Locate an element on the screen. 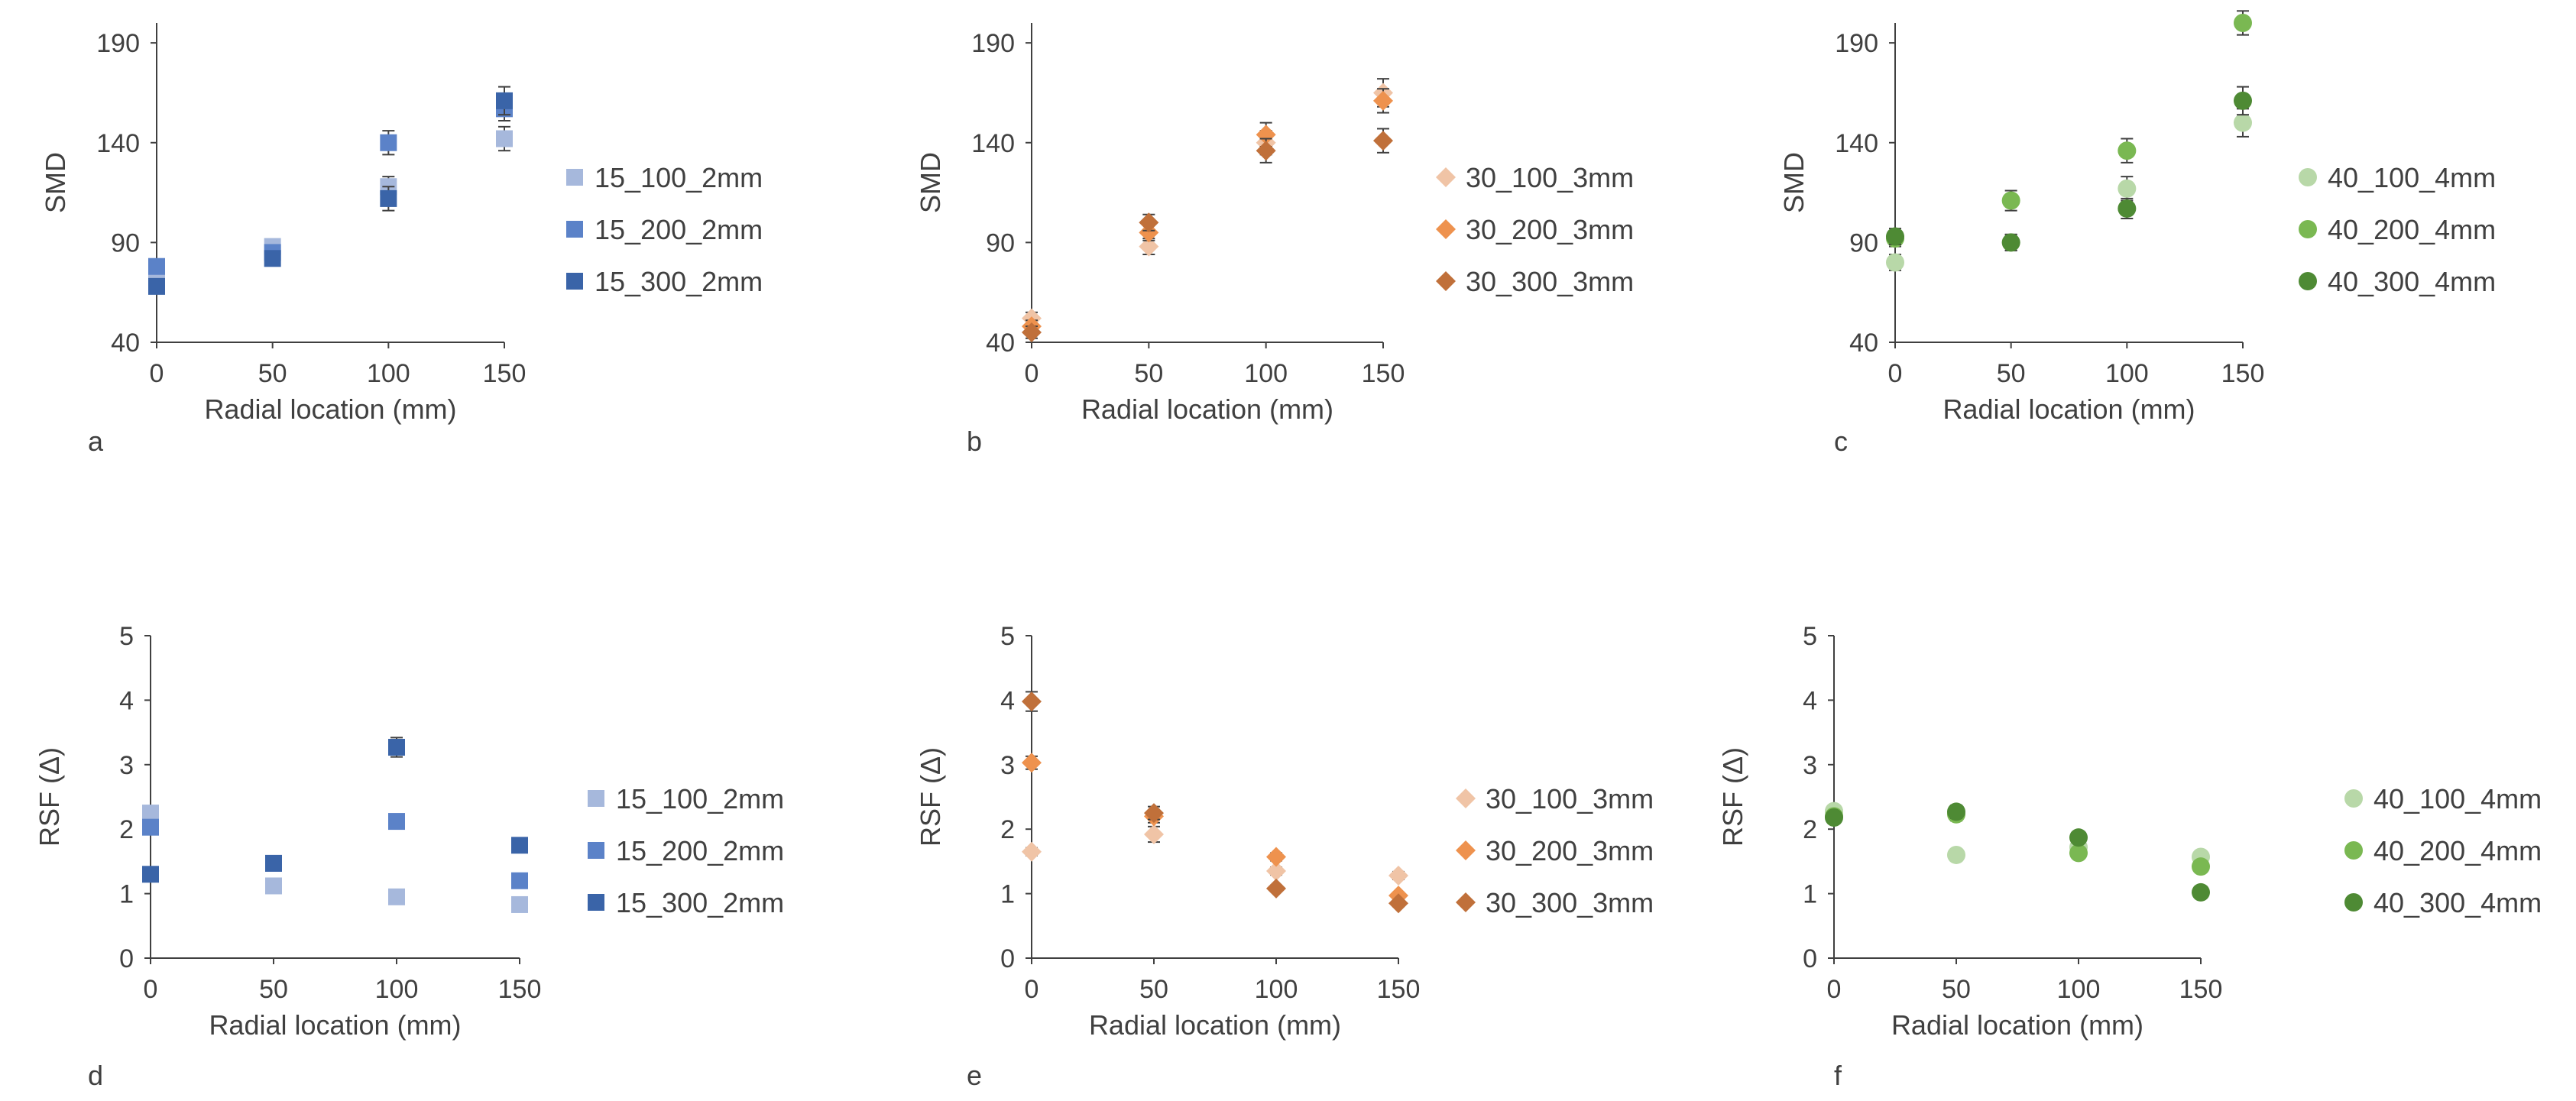 The image size is (2576, 1101). legend-label: 30_100_3mm is located at coordinates (1570, 798).